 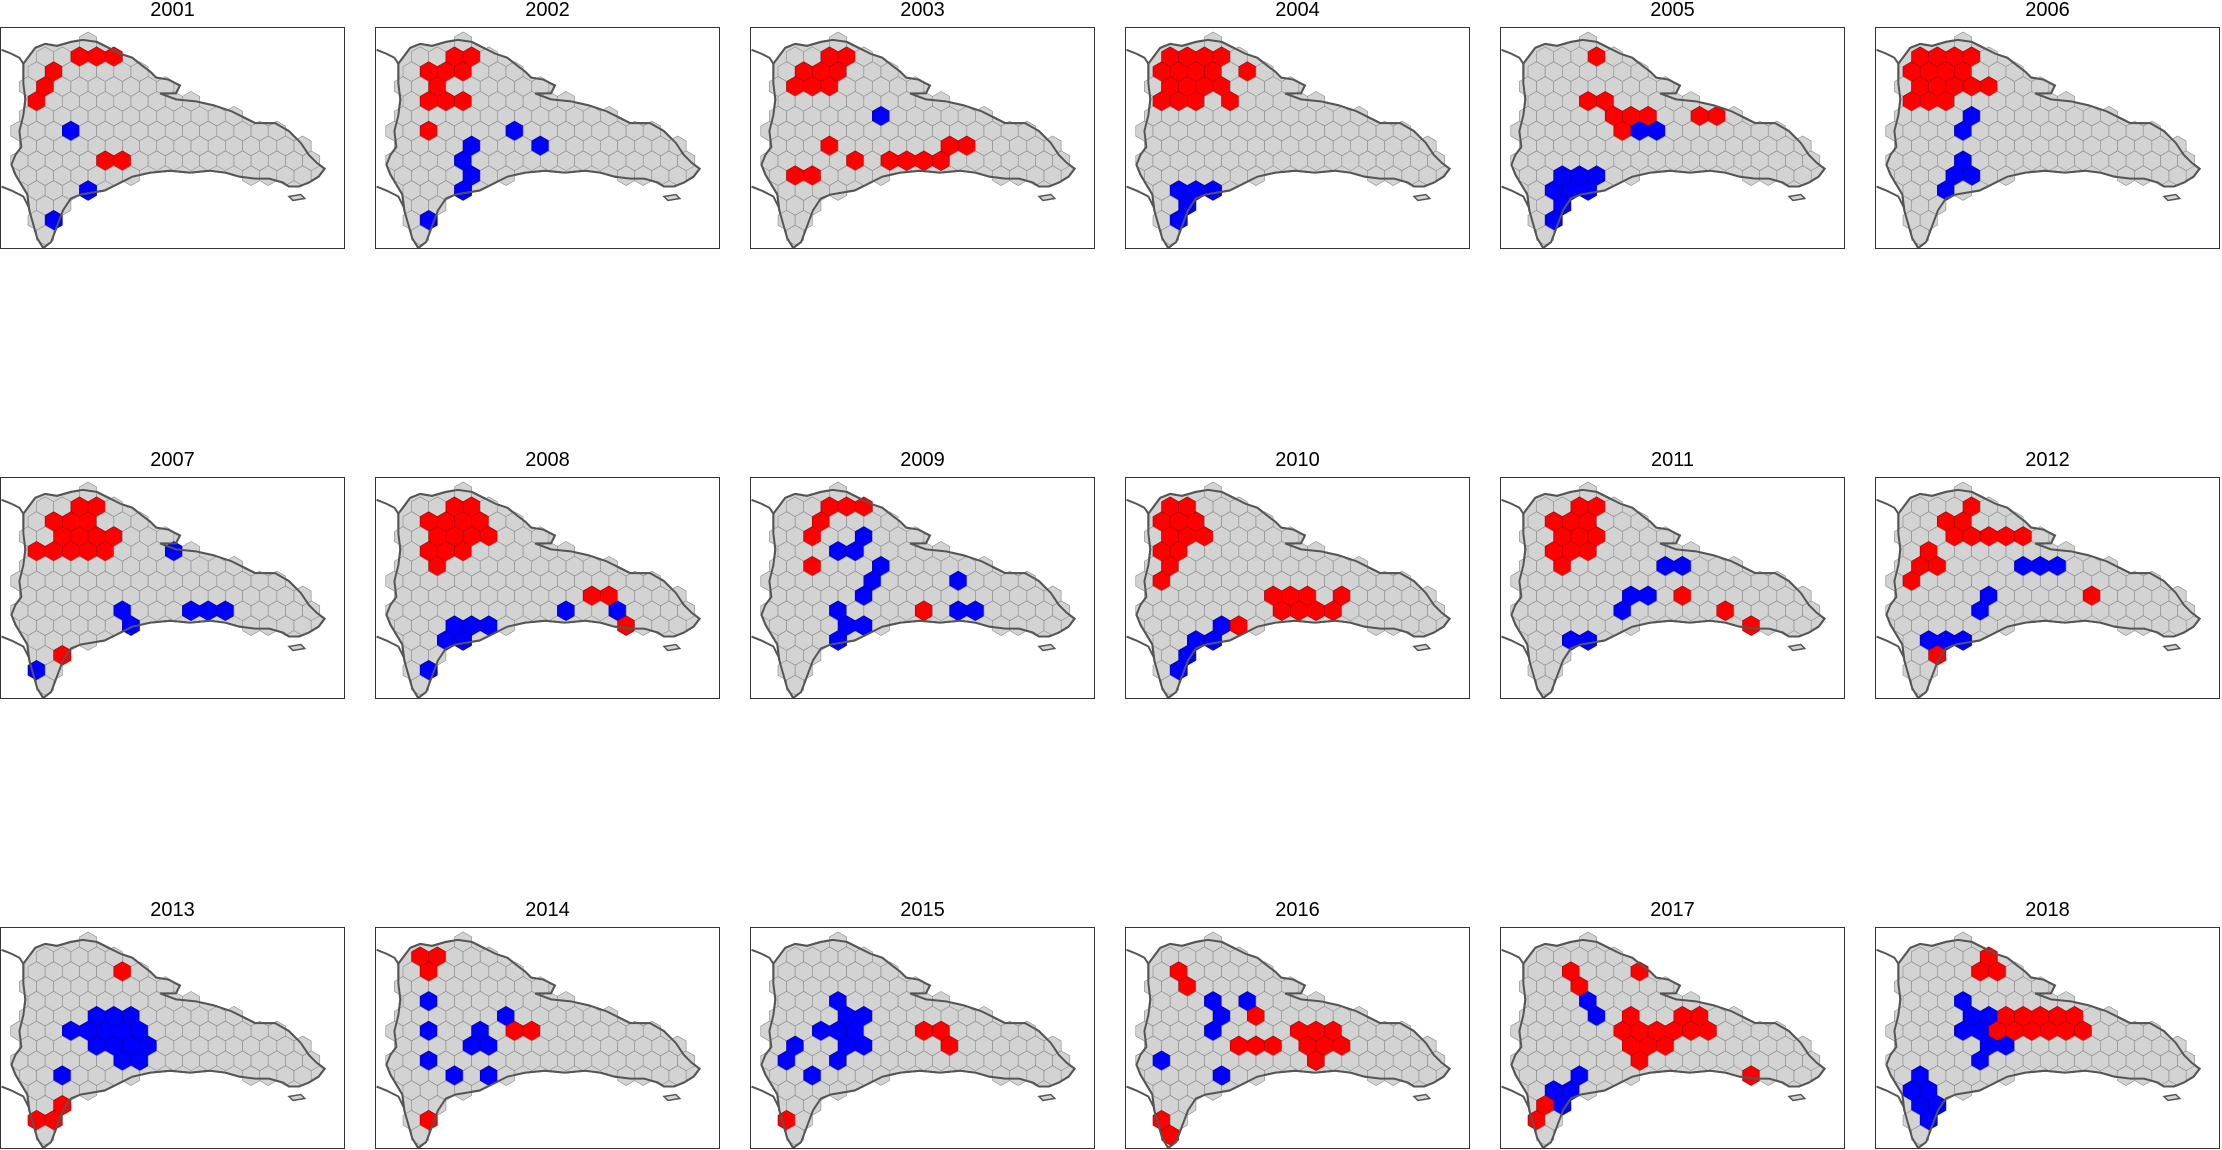 I want to click on panel-title: 2002, so click(x=547, y=10).